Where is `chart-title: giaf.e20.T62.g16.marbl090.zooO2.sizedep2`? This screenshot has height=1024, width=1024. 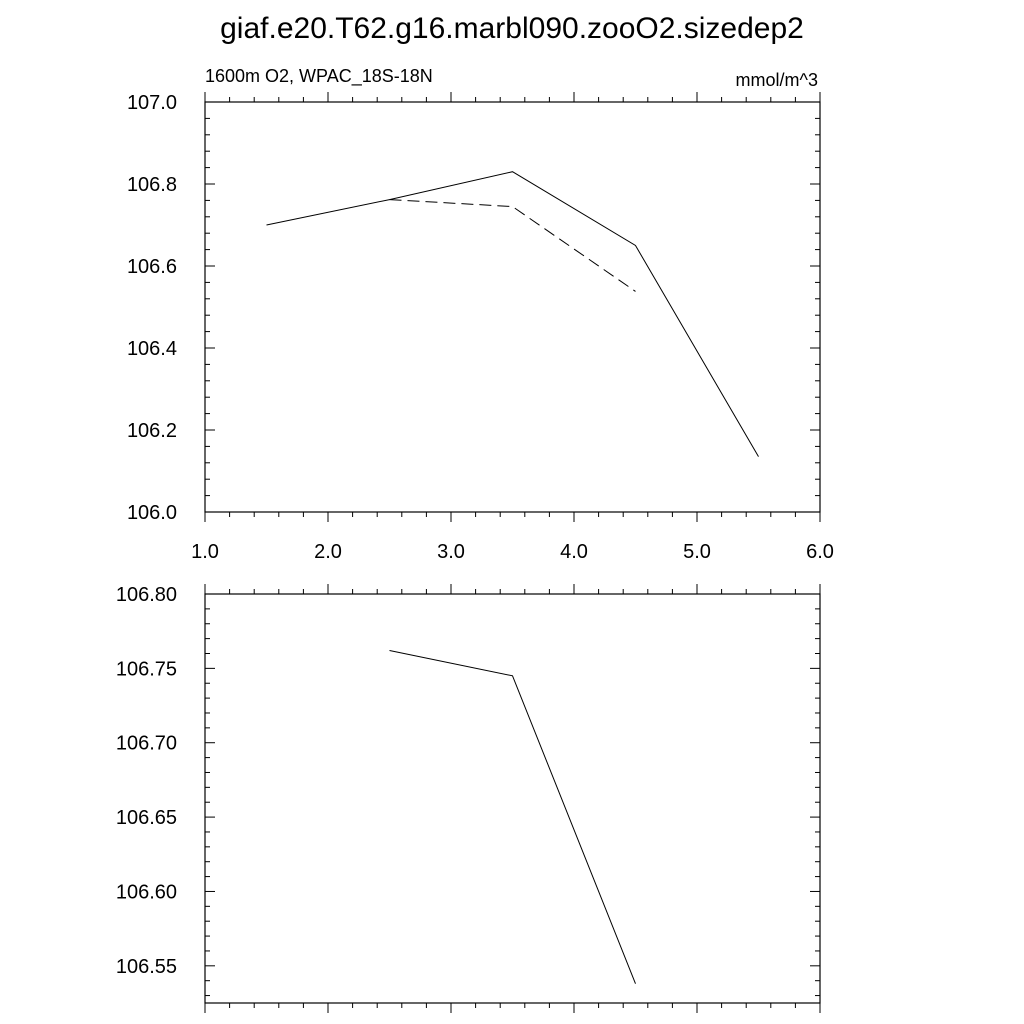
chart-title: giaf.e20.T62.g16.marbl090.zooO2.sizedep2 is located at coordinates (512, 28).